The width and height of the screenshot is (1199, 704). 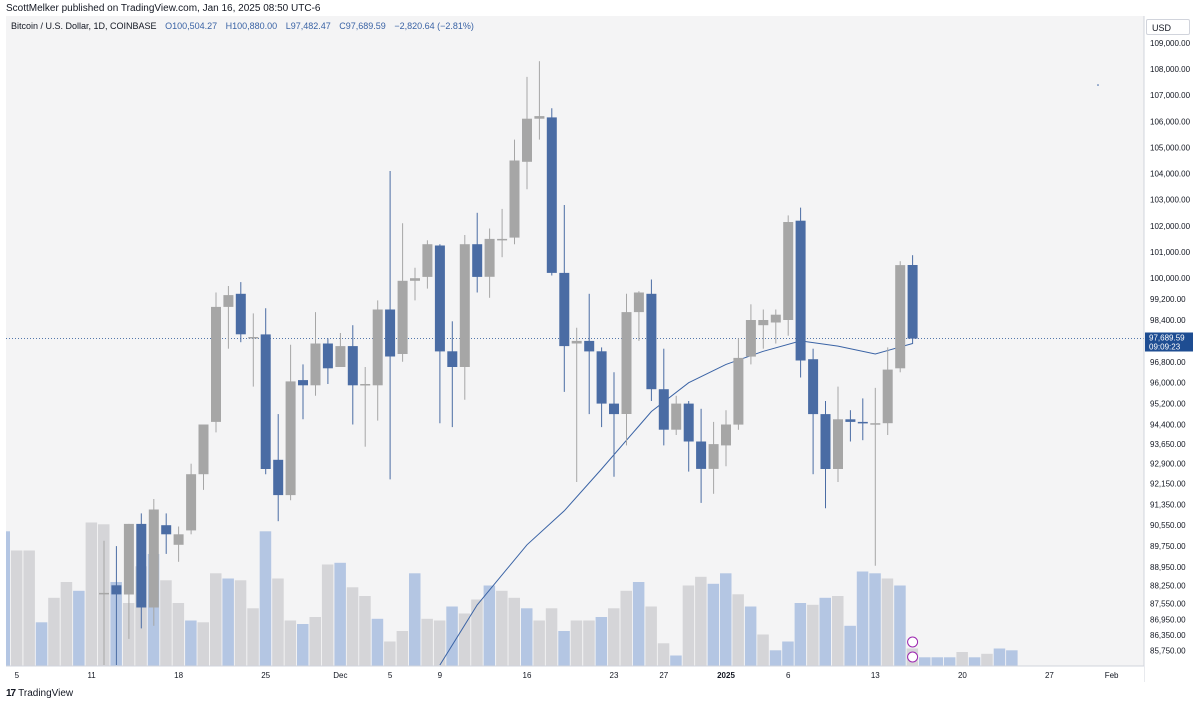 What do you see at coordinates (1165, 347) in the screenshot?
I see `countdown-timer: 09:09:23` at bounding box center [1165, 347].